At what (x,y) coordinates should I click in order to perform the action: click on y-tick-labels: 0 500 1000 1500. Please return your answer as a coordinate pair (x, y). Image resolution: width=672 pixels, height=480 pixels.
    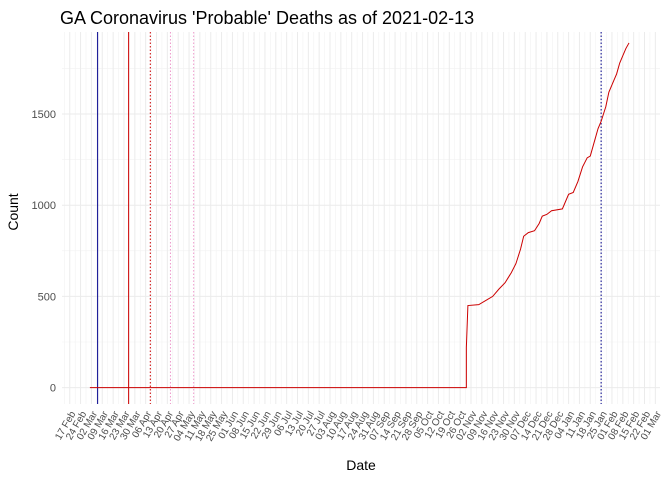
    Looking at the image, I should click on (44, 252).